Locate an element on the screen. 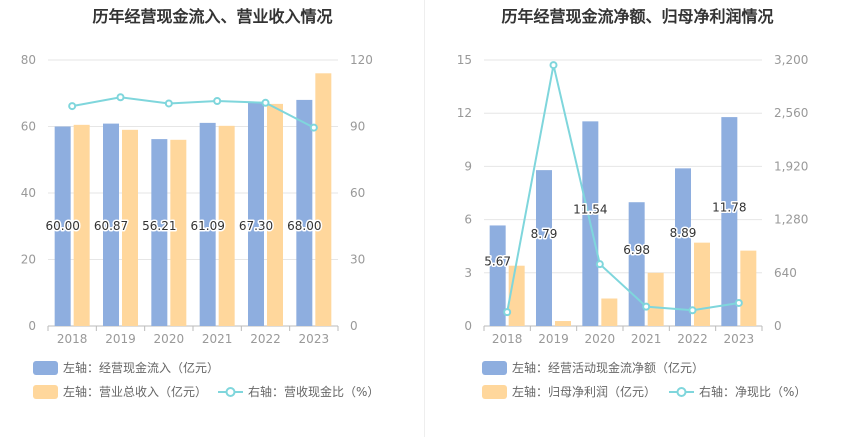 The image size is (850, 437). data-label-2023: 68.00 is located at coordinates (304, 226).